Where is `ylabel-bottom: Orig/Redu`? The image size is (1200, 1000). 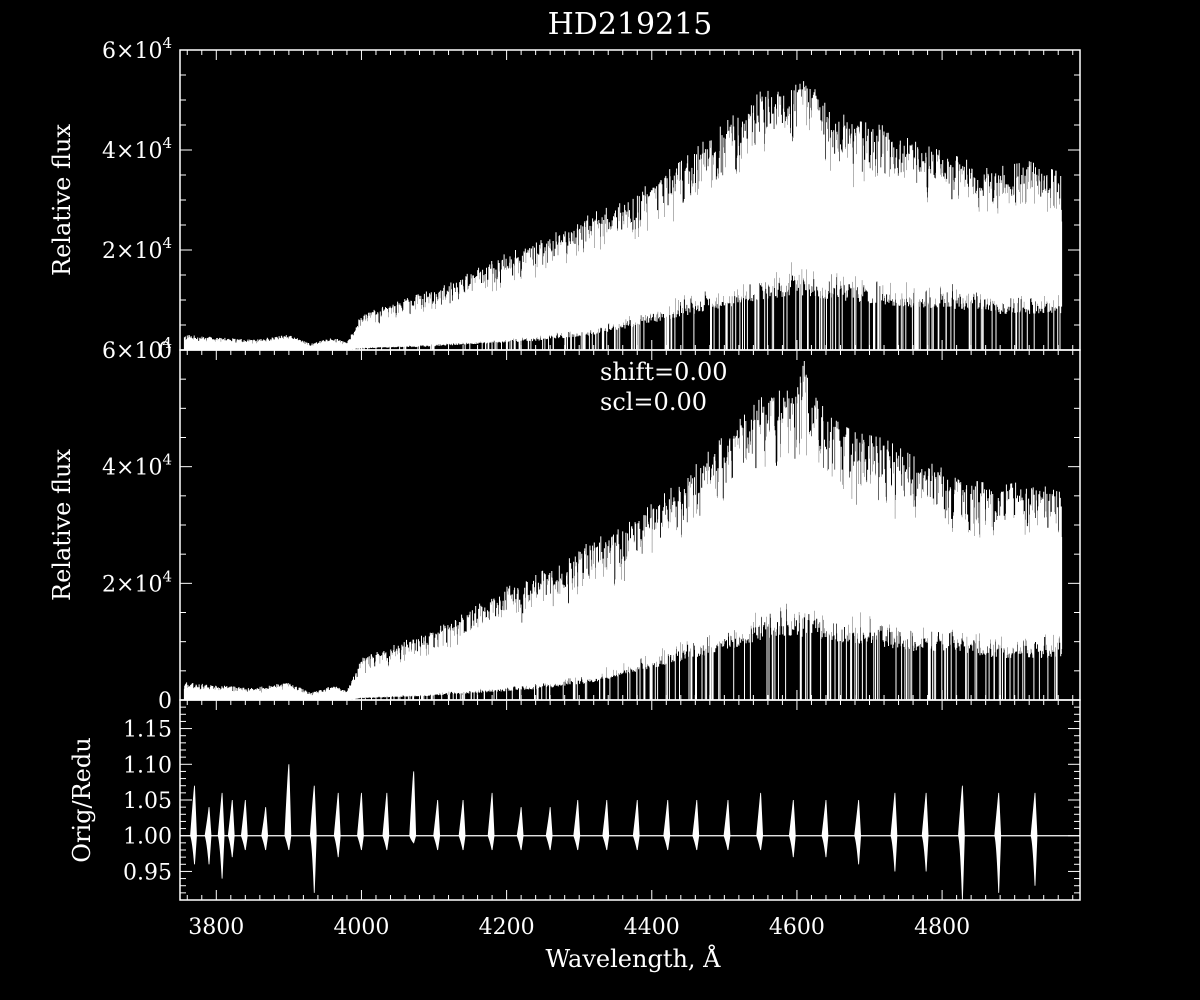 ylabel-bottom: Orig/Redu is located at coordinates (82, 799).